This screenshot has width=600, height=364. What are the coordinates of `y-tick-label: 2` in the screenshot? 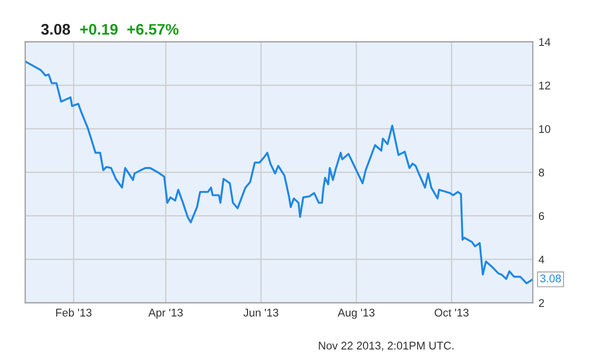 It's located at (541, 303).